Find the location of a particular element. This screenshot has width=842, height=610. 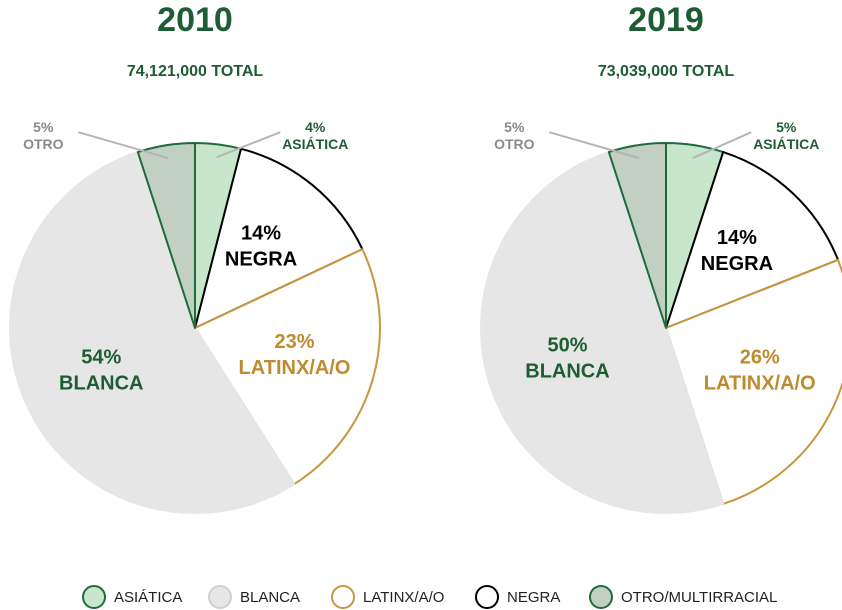

pie-subtitle: 74,121,000 TOTAL is located at coordinates (195, 71).